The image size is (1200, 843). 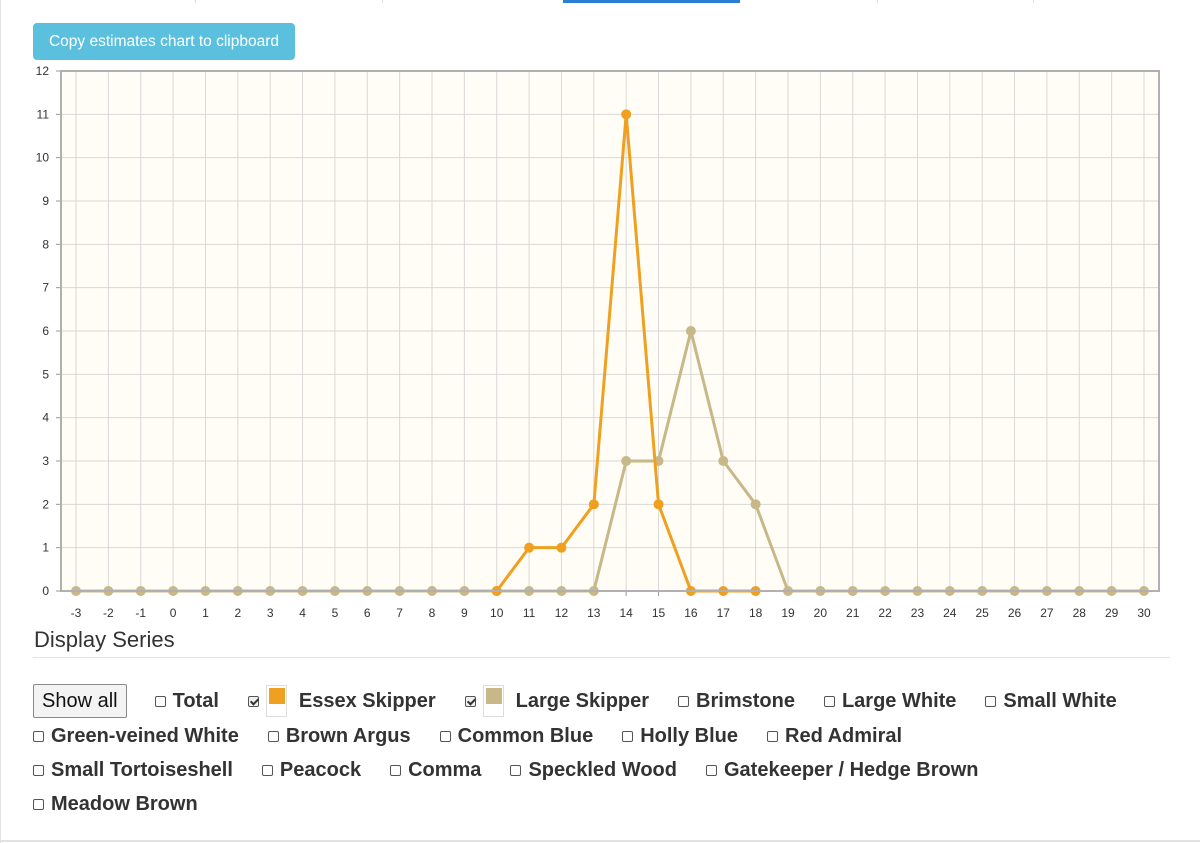 What do you see at coordinates (950, 613) in the screenshot?
I see `x-tick-label: 24` at bounding box center [950, 613].